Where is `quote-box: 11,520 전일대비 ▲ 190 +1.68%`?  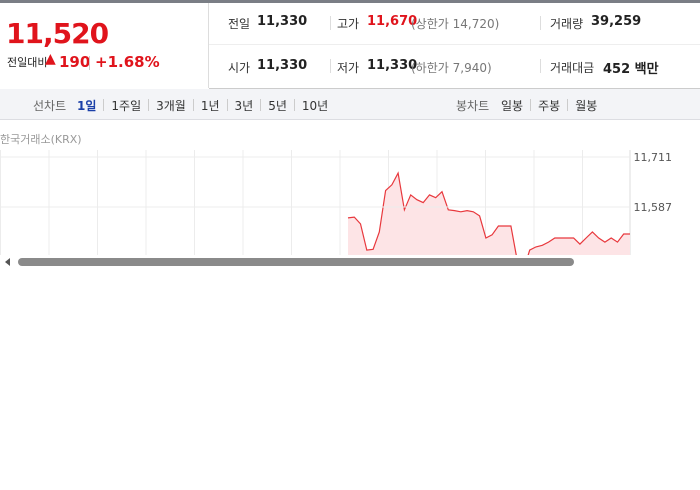 quote-box: 11,520 전일대비 ▲ 190 +1.68% is located at coordinates (104, 45).